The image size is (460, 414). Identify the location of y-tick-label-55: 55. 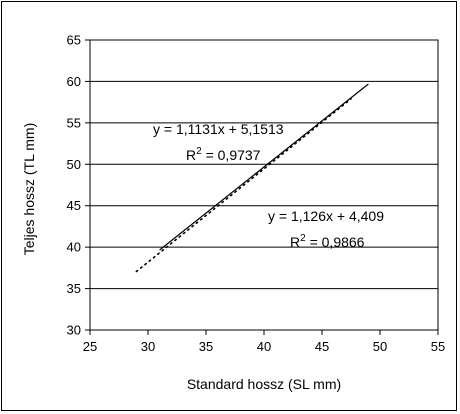
(74, 122).